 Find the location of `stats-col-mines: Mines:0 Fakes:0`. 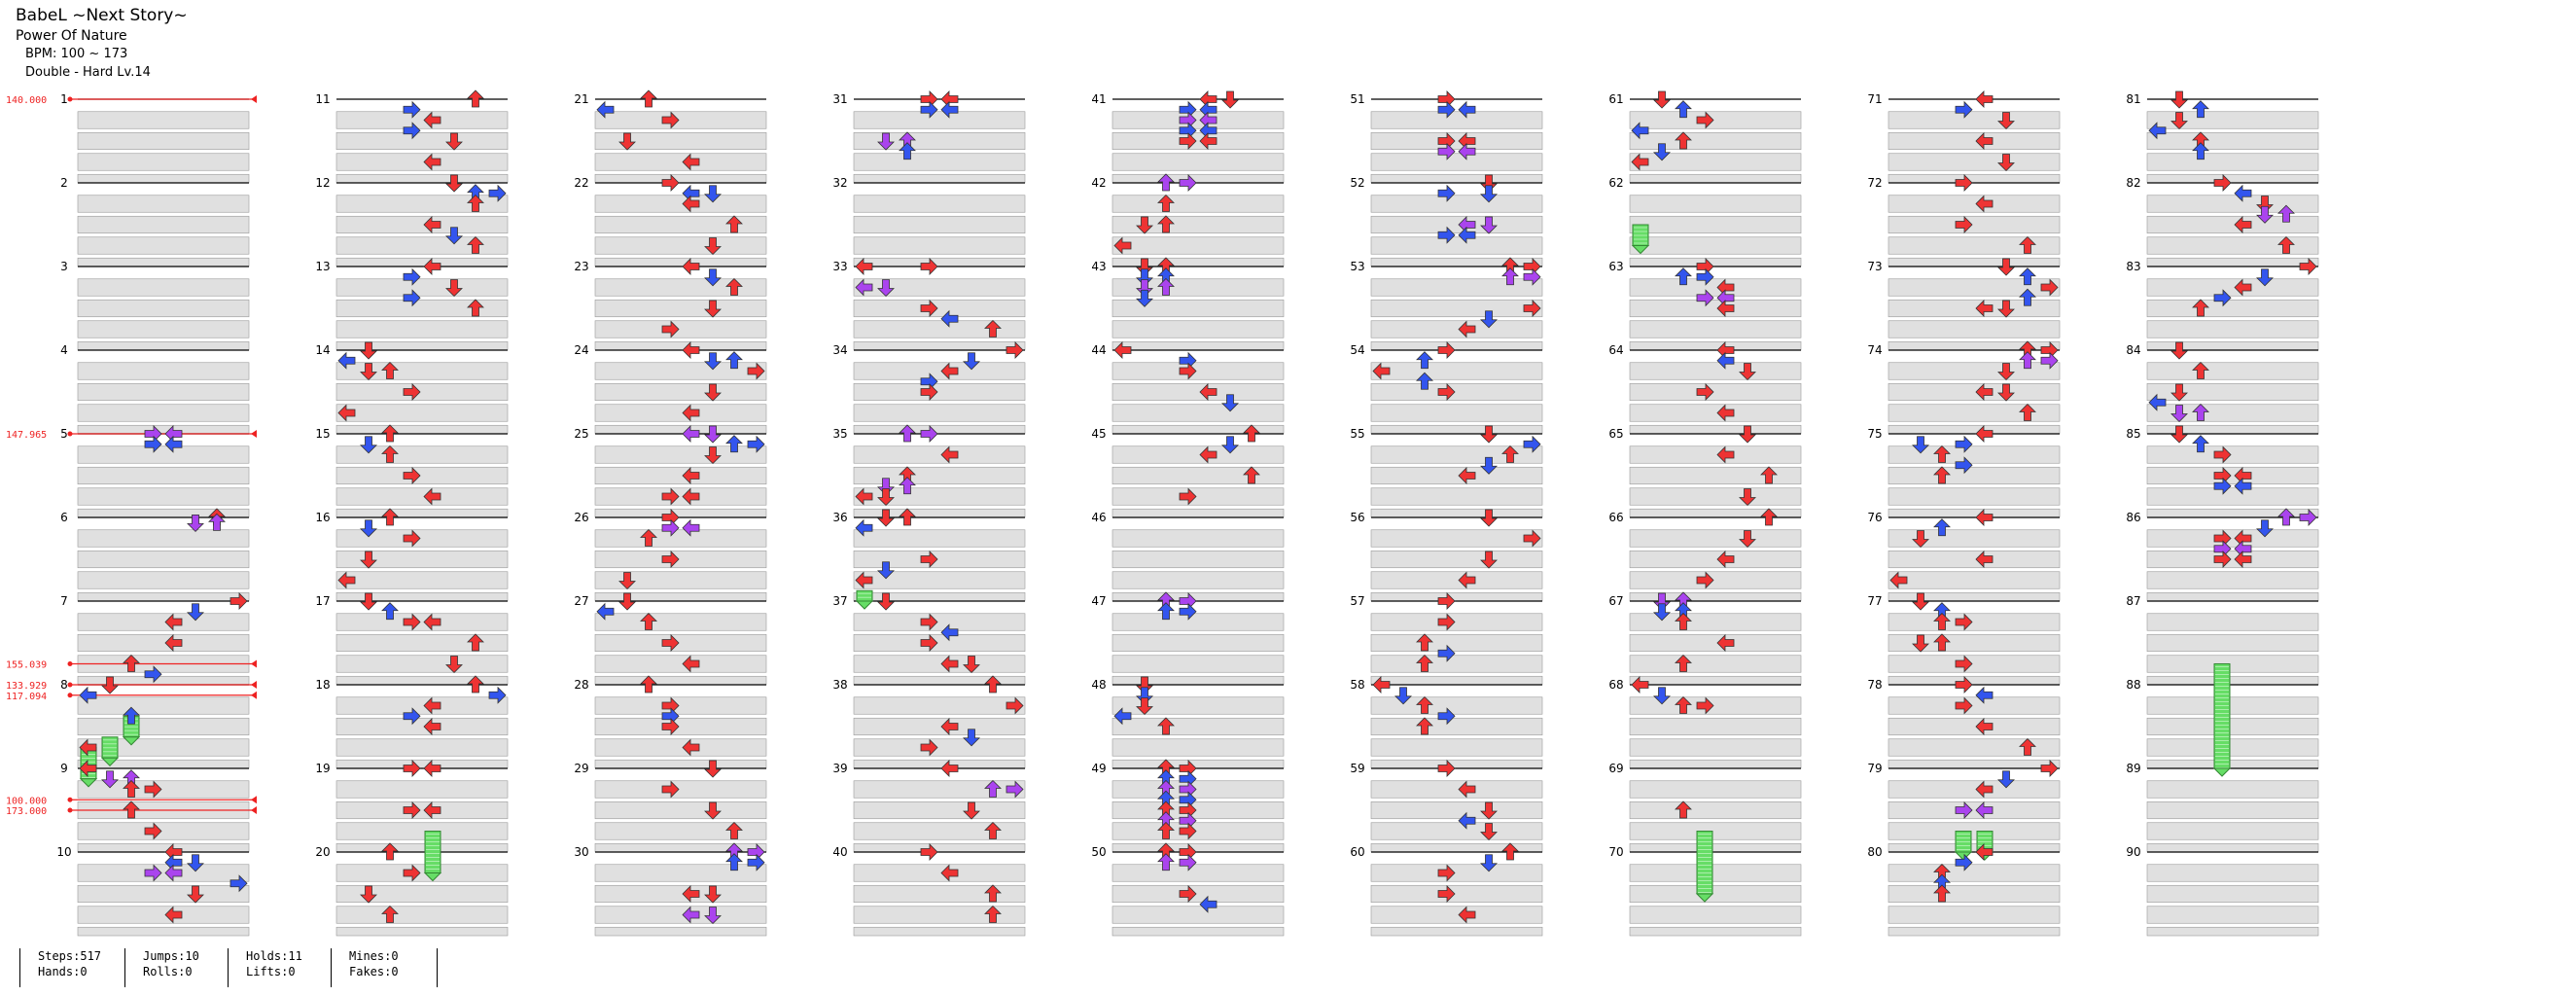

stats-col-mines: Mines:0 Fakes:0 is located at coordinates (385, 967).